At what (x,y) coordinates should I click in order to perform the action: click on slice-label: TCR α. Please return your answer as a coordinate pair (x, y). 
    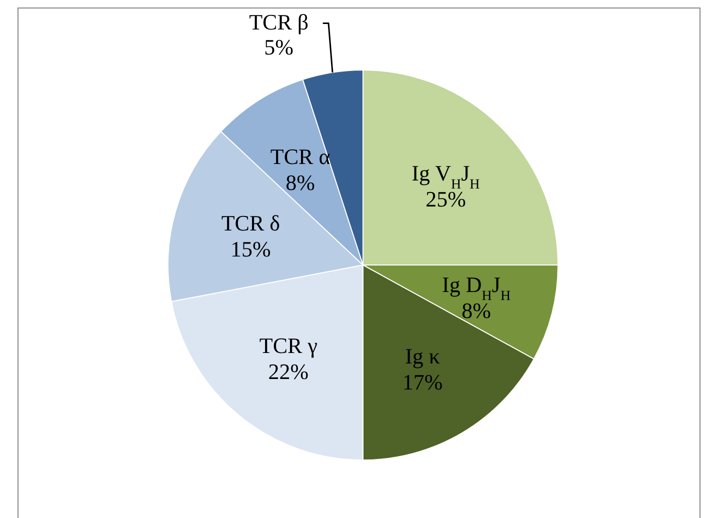
    Looking at the image, I should click on (300, 157).